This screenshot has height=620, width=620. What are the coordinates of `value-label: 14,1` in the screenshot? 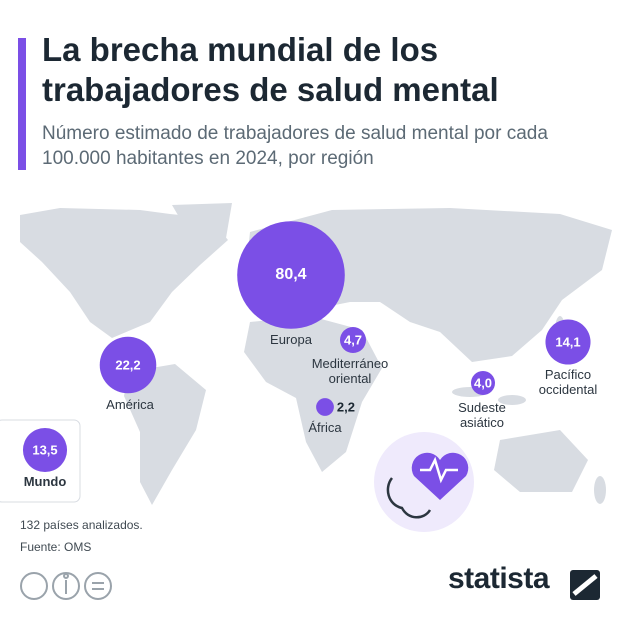 It's located at (568, 342).